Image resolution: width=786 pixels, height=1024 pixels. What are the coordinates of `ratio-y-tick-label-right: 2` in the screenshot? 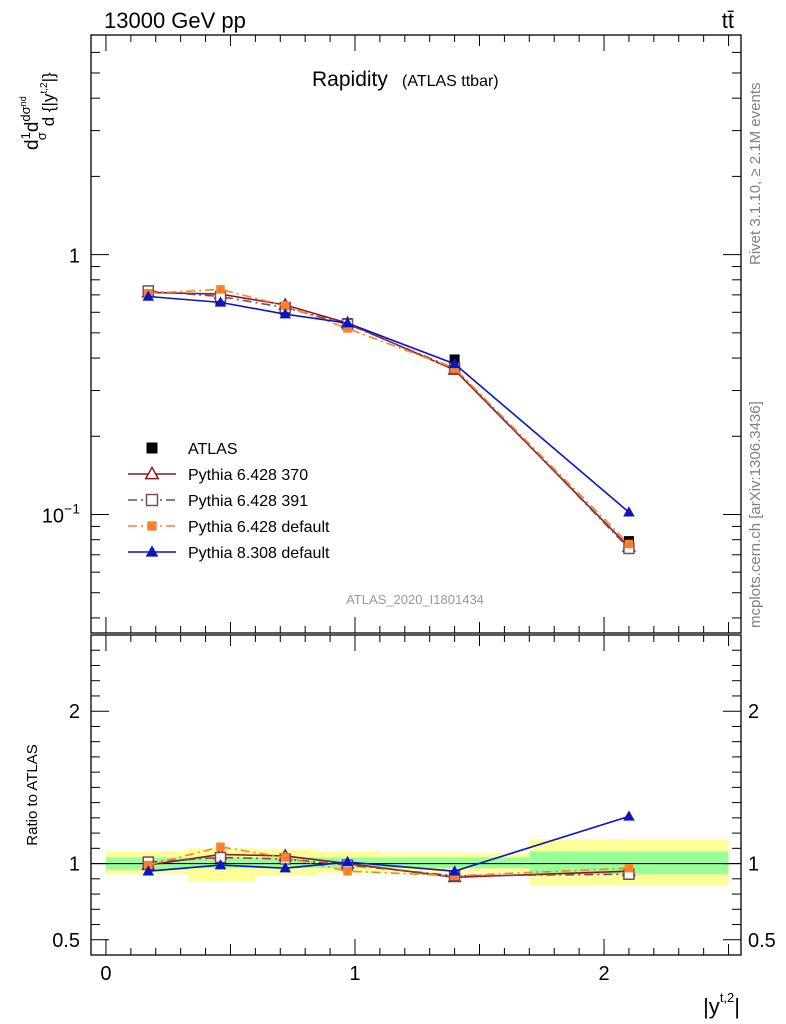 It's located at (753, 712).